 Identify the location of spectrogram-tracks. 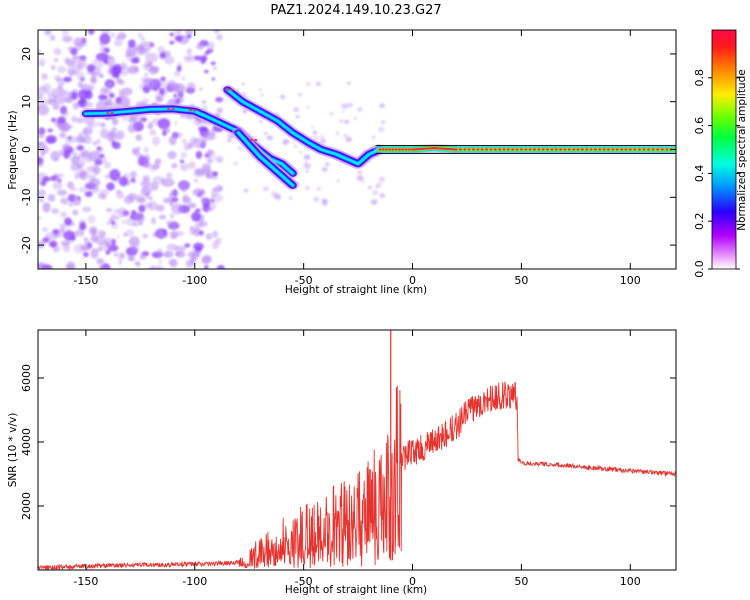
(377, 137).